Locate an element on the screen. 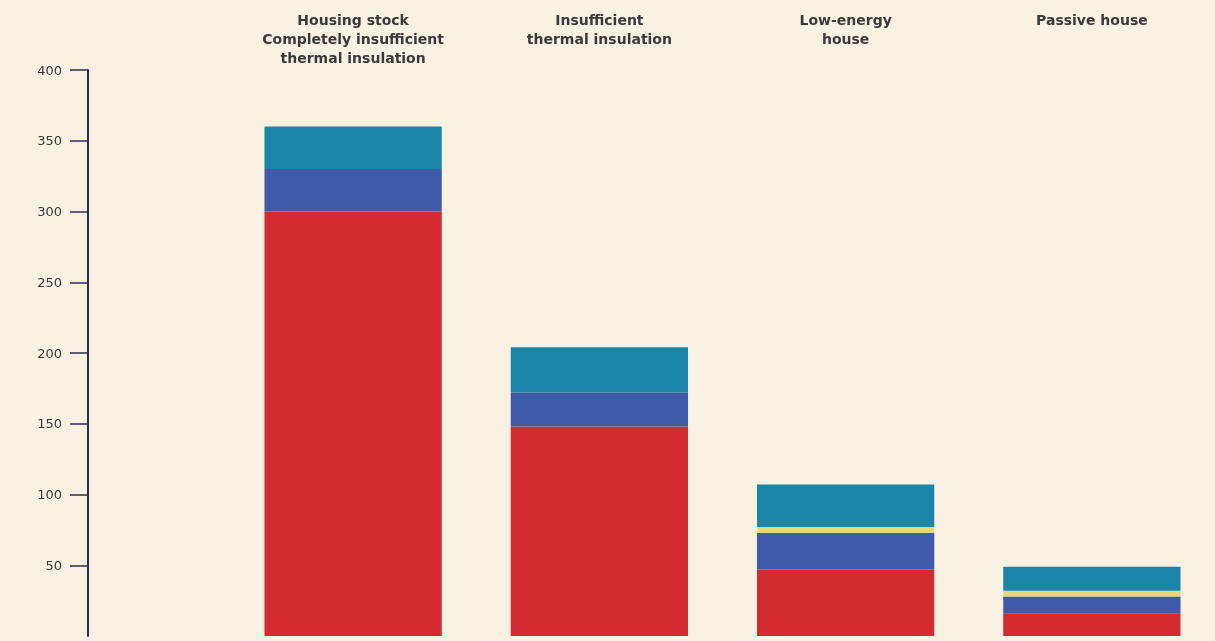 The height and width of the screenshot is (641, 1215). x-tick-label: Insufficient thermal insulation is located at coordinates (599, 29).